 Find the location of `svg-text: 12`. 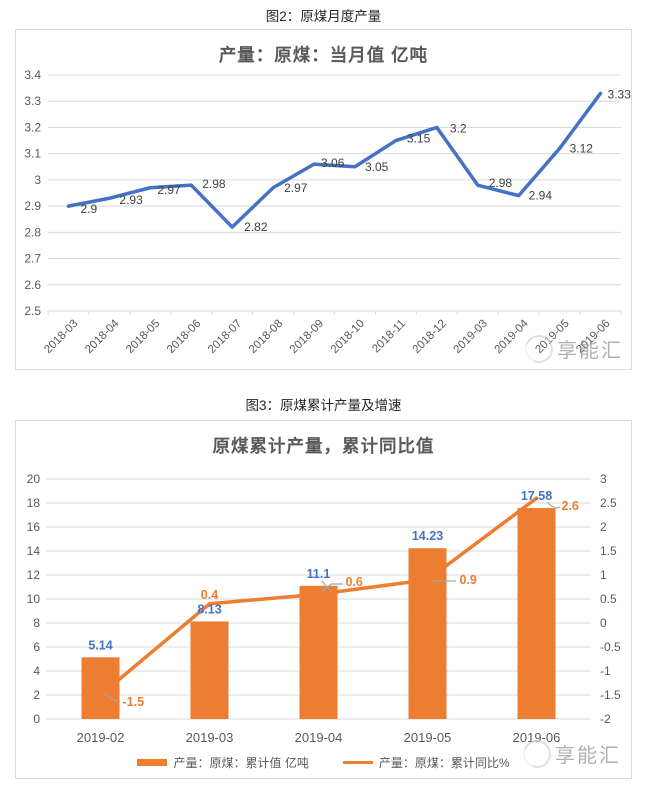

svg-text: 12 is located at coordinates (34, 575).